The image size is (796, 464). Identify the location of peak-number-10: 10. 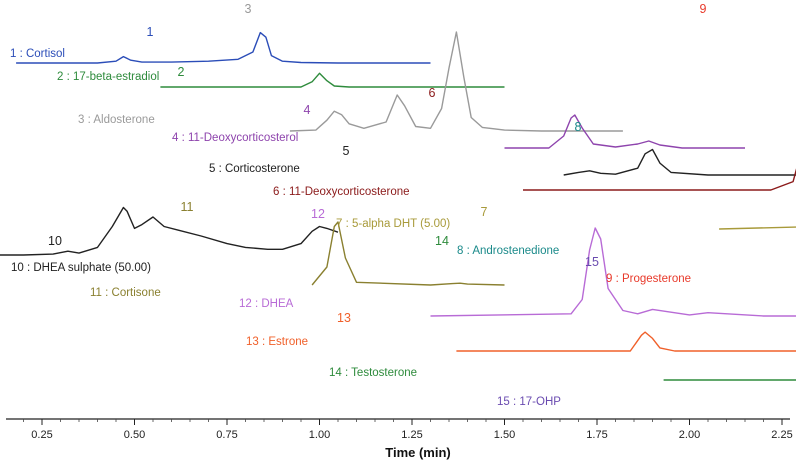
(55, 241).